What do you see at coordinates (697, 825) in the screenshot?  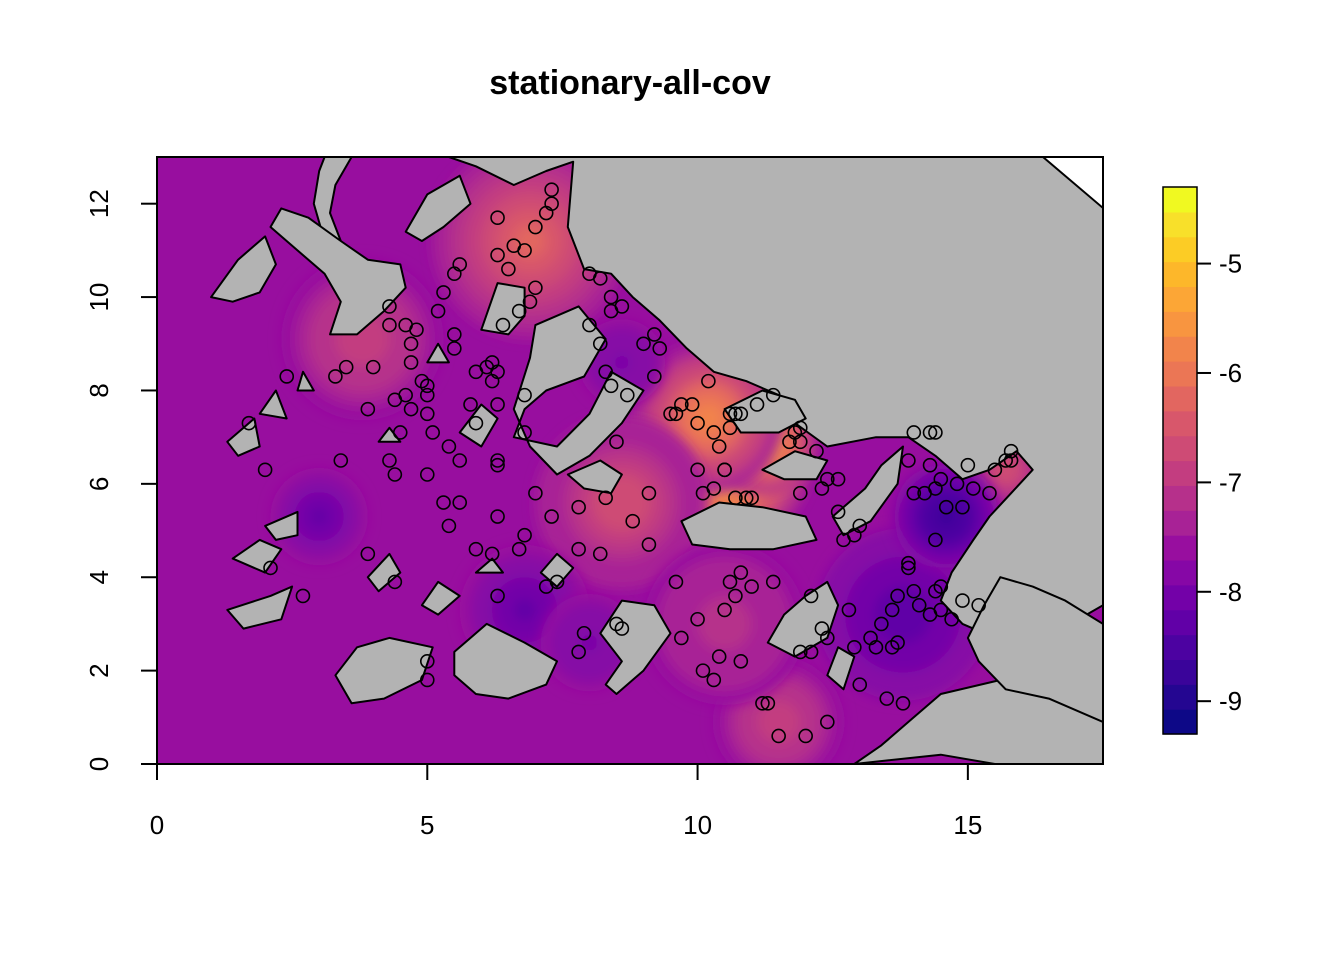 I see `x-tick-label: 10` at bounding box center [697, 825].